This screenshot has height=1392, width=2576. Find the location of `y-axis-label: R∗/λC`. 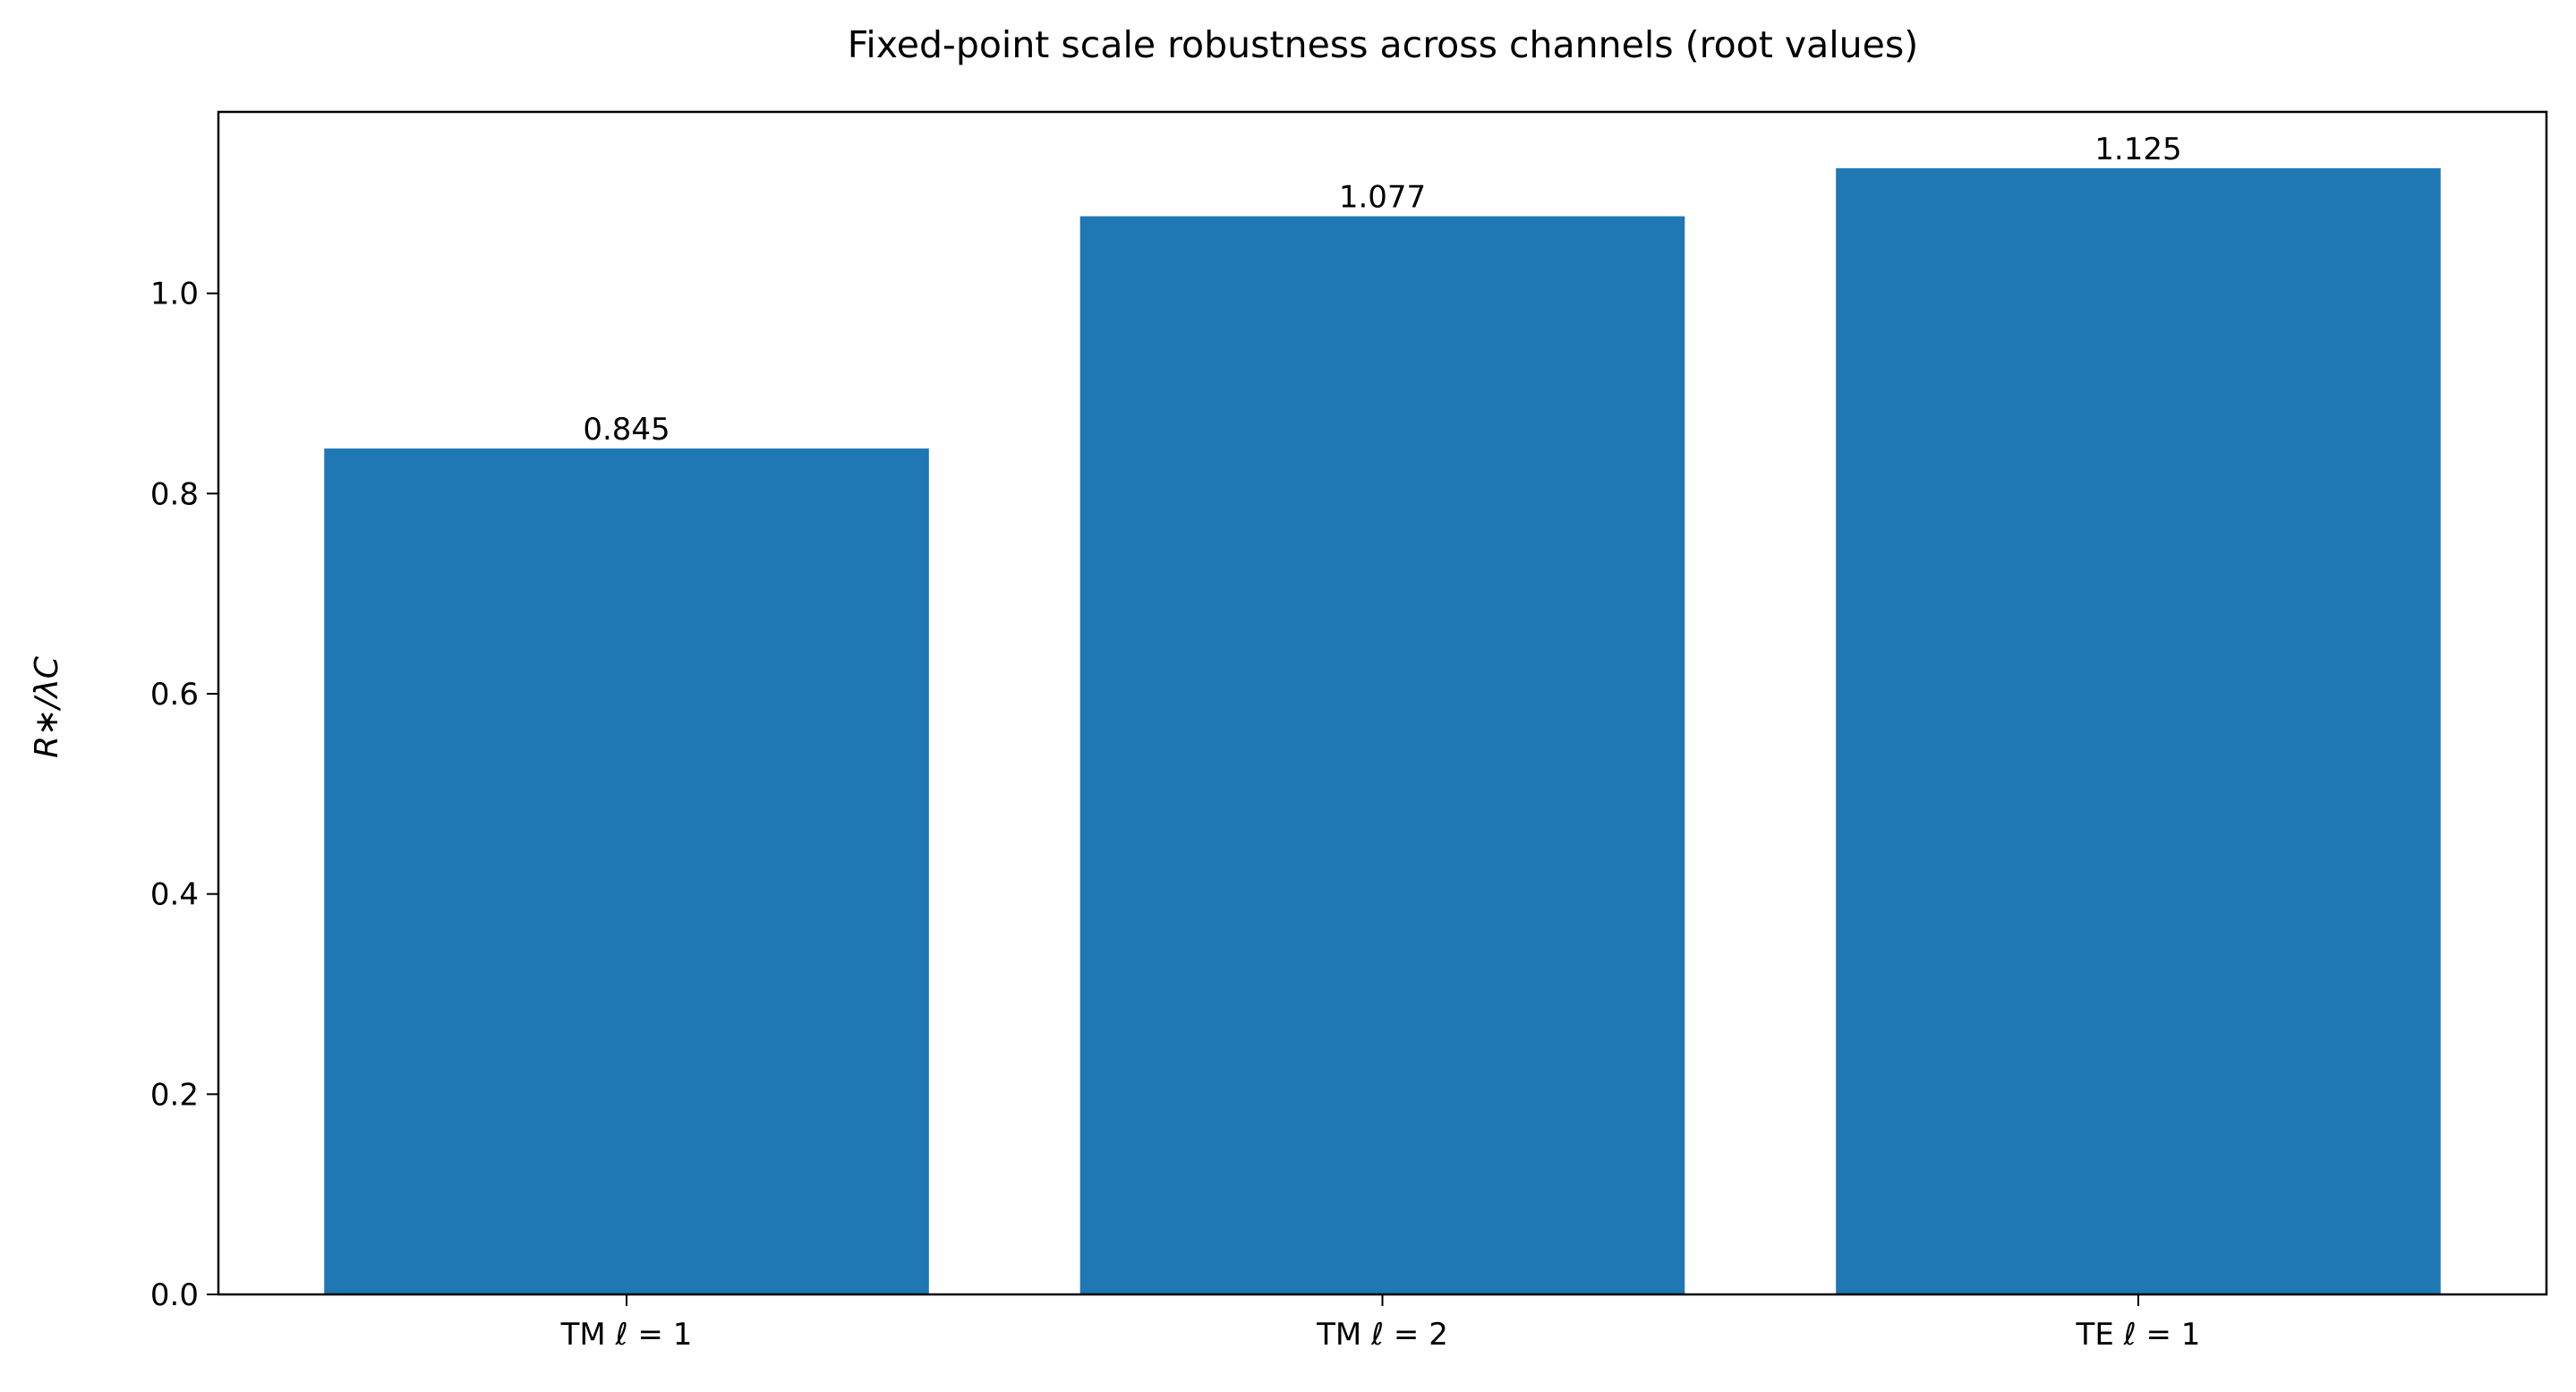

y-axis-label: R∗/λC is located at coordinates (47, 706).